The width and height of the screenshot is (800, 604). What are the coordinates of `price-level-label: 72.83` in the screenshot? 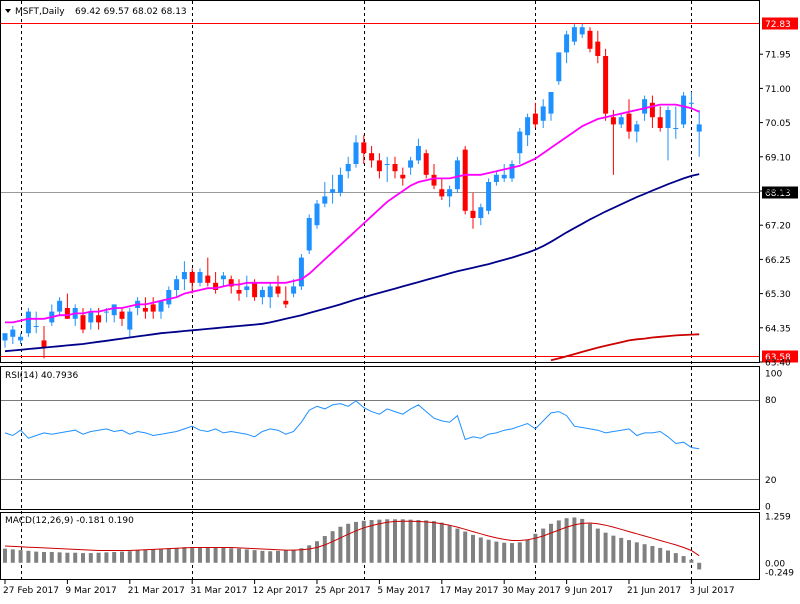 It's located at (778, 25).